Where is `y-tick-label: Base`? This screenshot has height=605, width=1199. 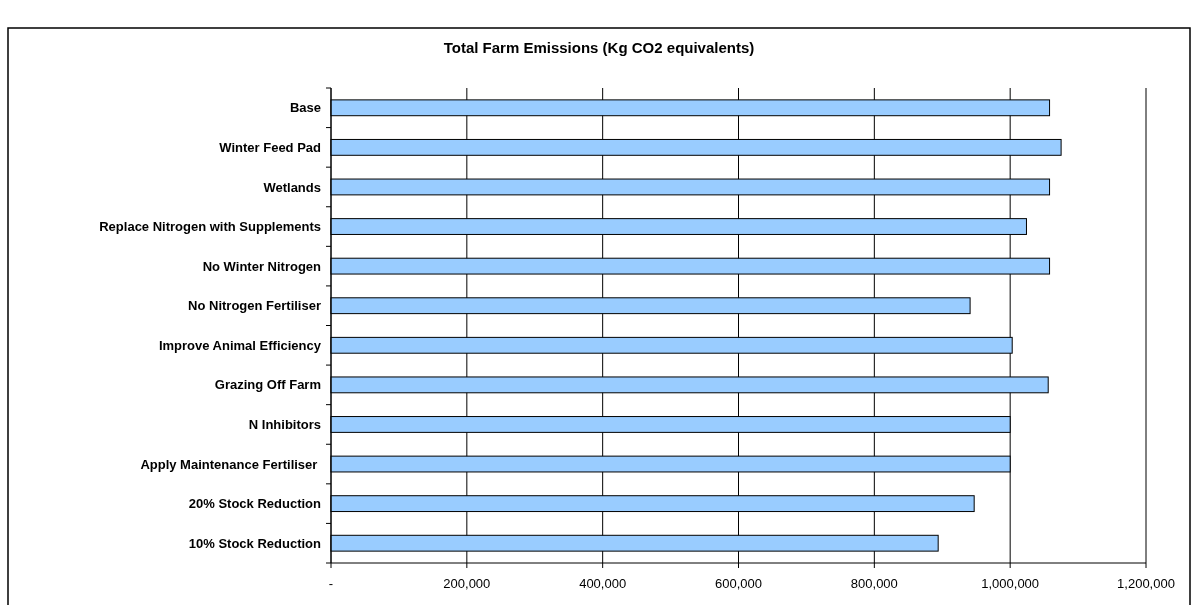 y-tick-label: Base is located at coordinates (305, 108).